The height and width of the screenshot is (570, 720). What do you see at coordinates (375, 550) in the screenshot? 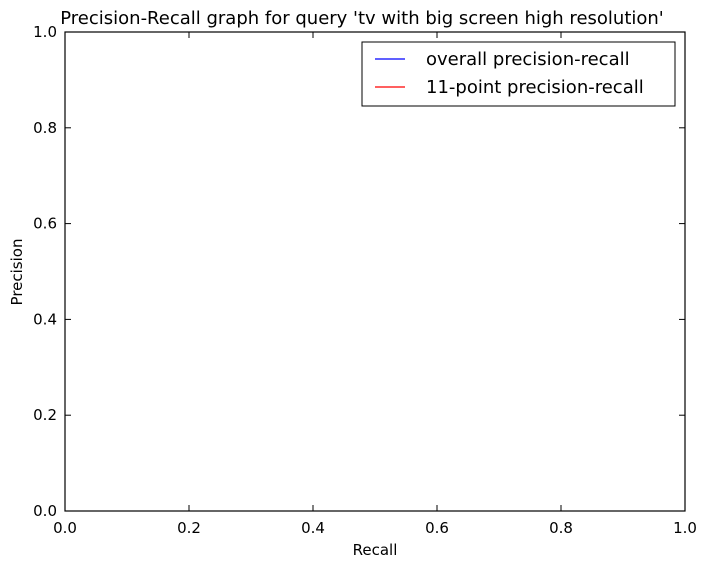
I see `x-axis-label: Recall` at bounding box center [375, 550].